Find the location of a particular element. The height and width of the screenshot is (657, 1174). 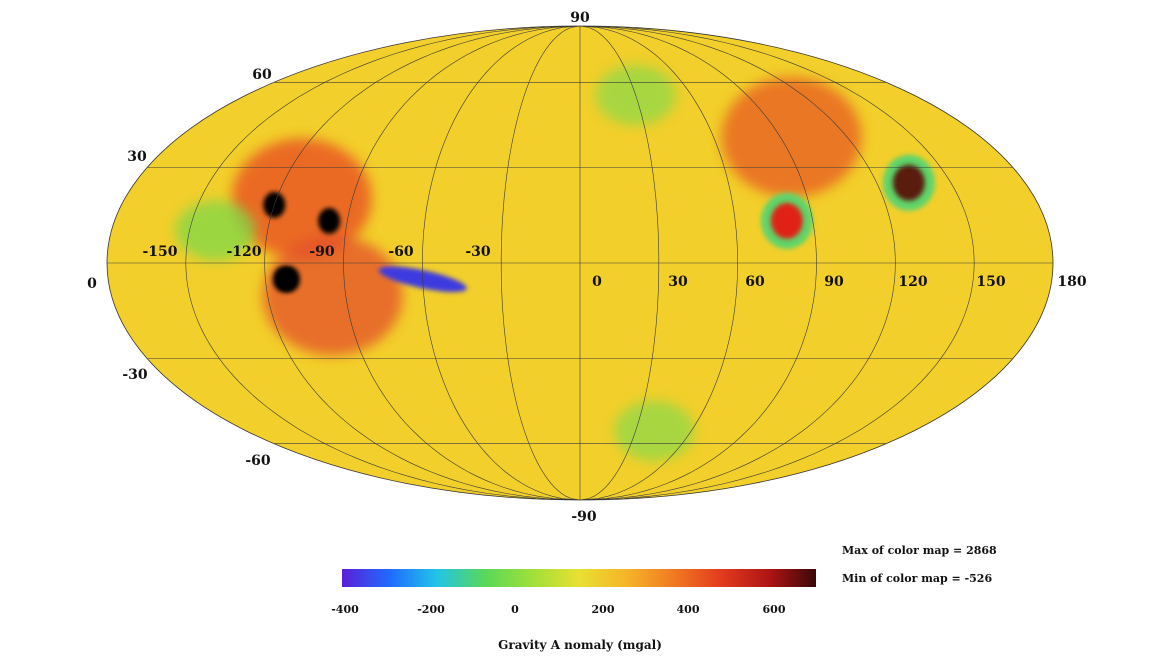

lat-label-90: 90 is located at coordinates (580, 18).